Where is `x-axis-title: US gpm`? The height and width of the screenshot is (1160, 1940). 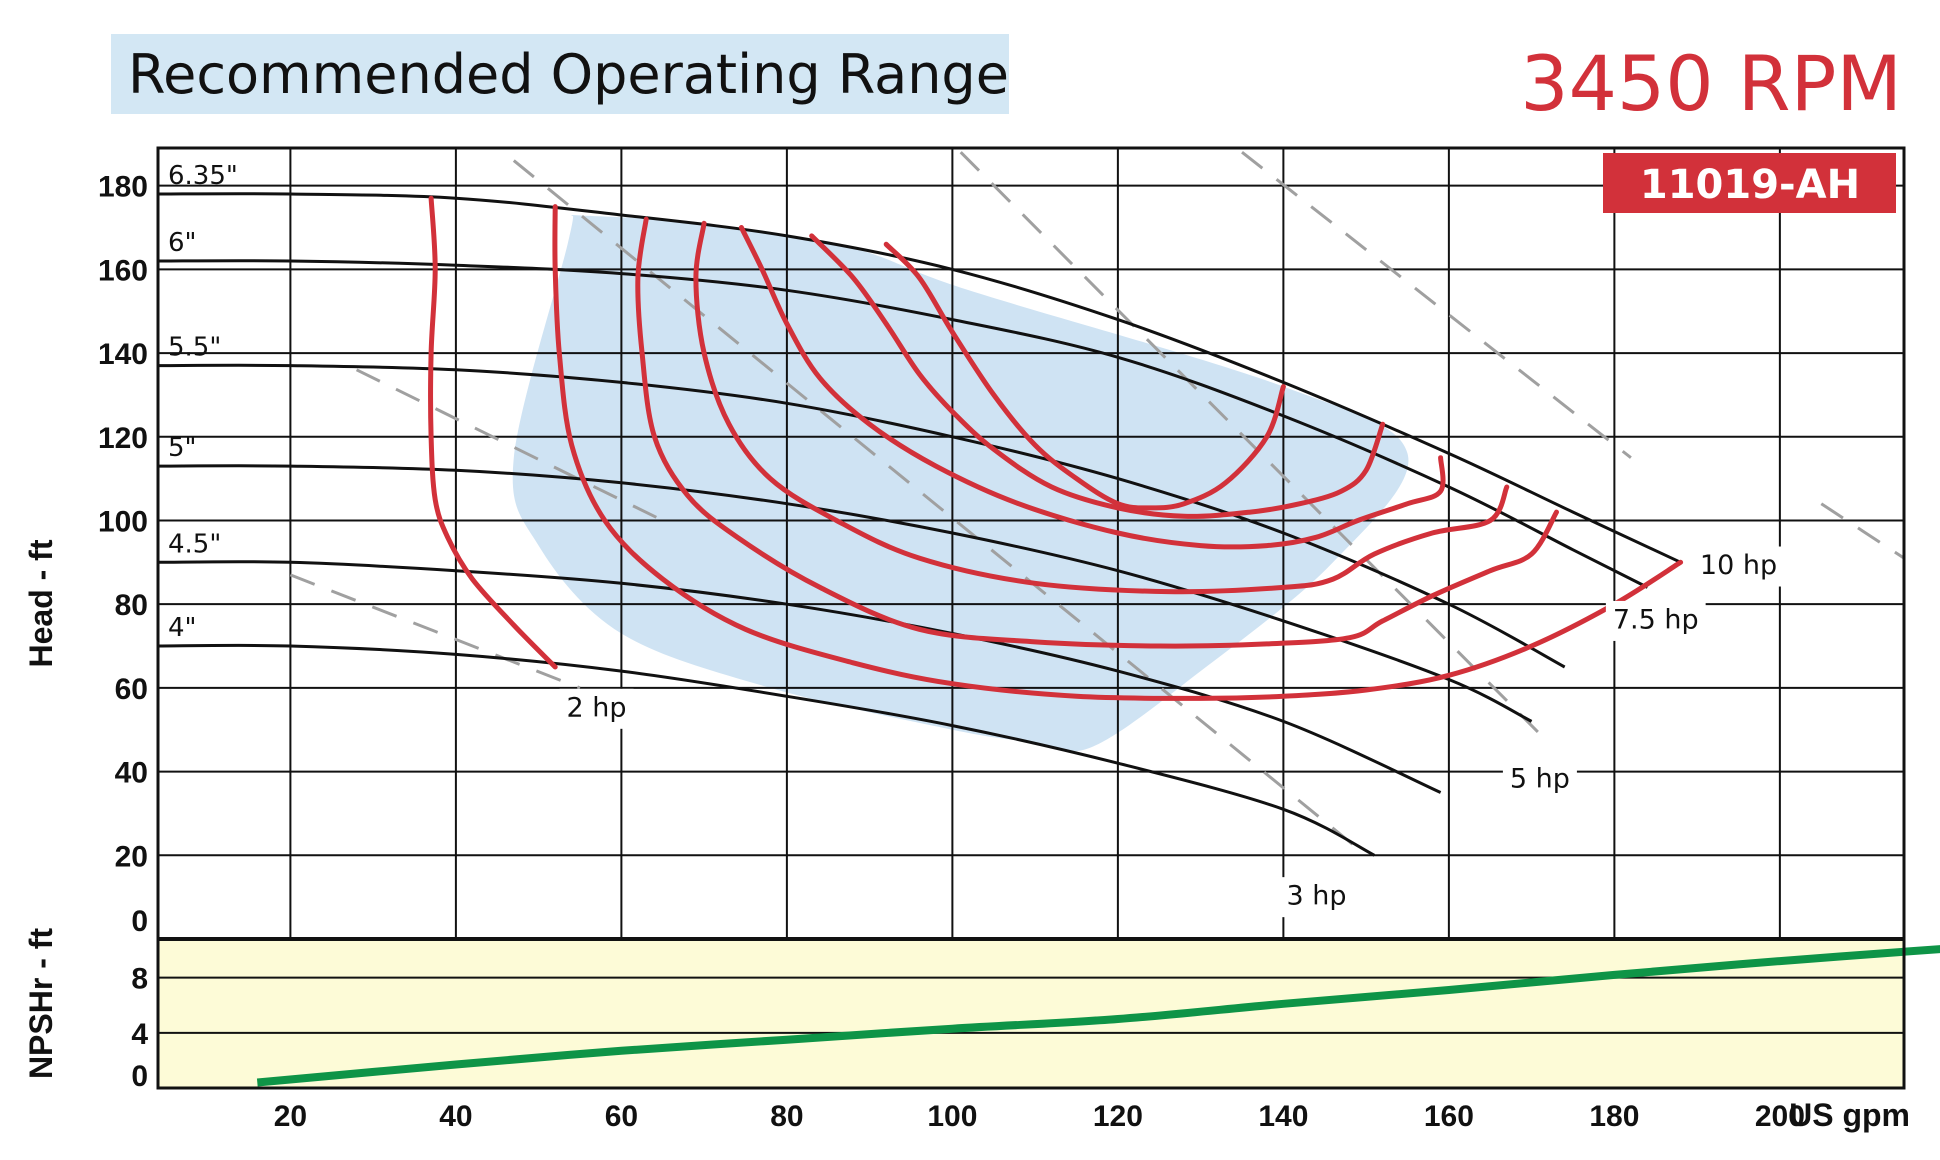
x-axis-title: US gpm is located at coordinates (1849, 1115).